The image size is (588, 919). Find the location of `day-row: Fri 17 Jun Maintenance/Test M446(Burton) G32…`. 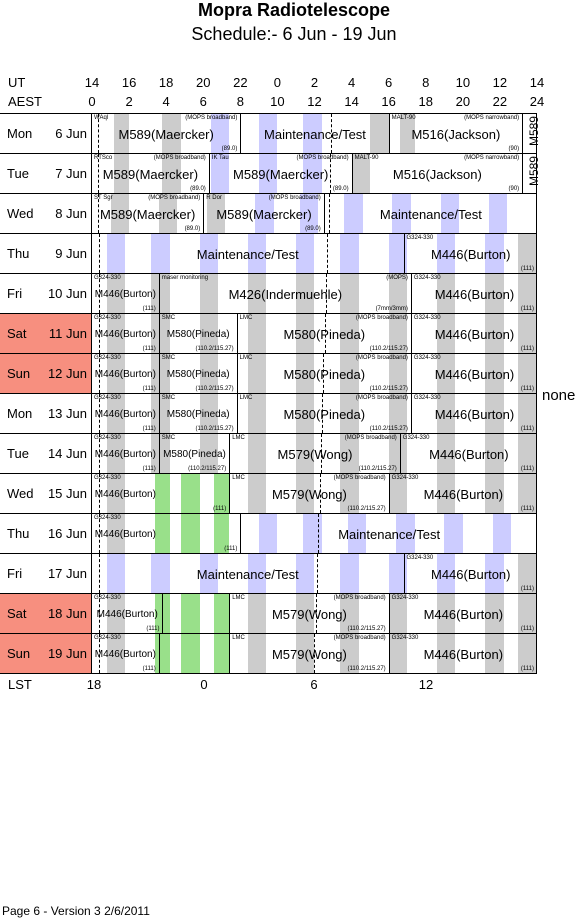

day-row: Fri 17 Jun Maintenance/Test M446(Burton) G32… is located at coordinates (268, 573).